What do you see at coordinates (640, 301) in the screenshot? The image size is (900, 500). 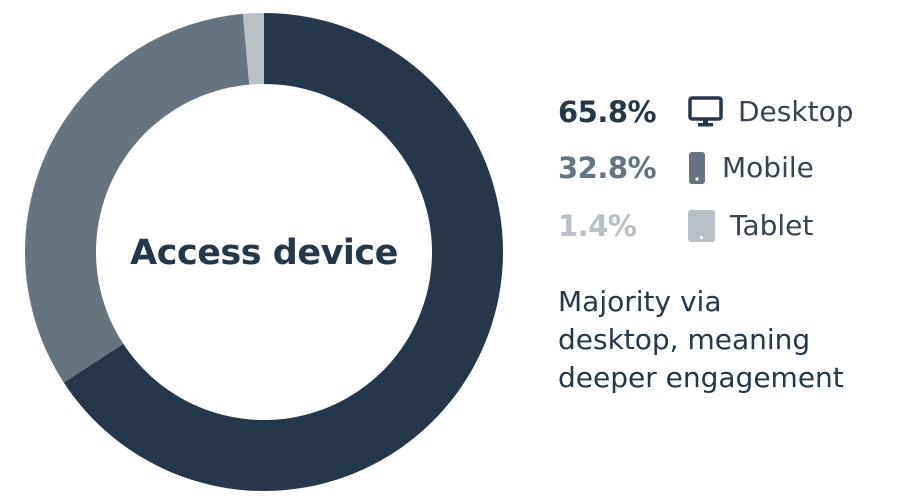 I see `caption-line-1: Majority via` at bounding box center [640, 301].